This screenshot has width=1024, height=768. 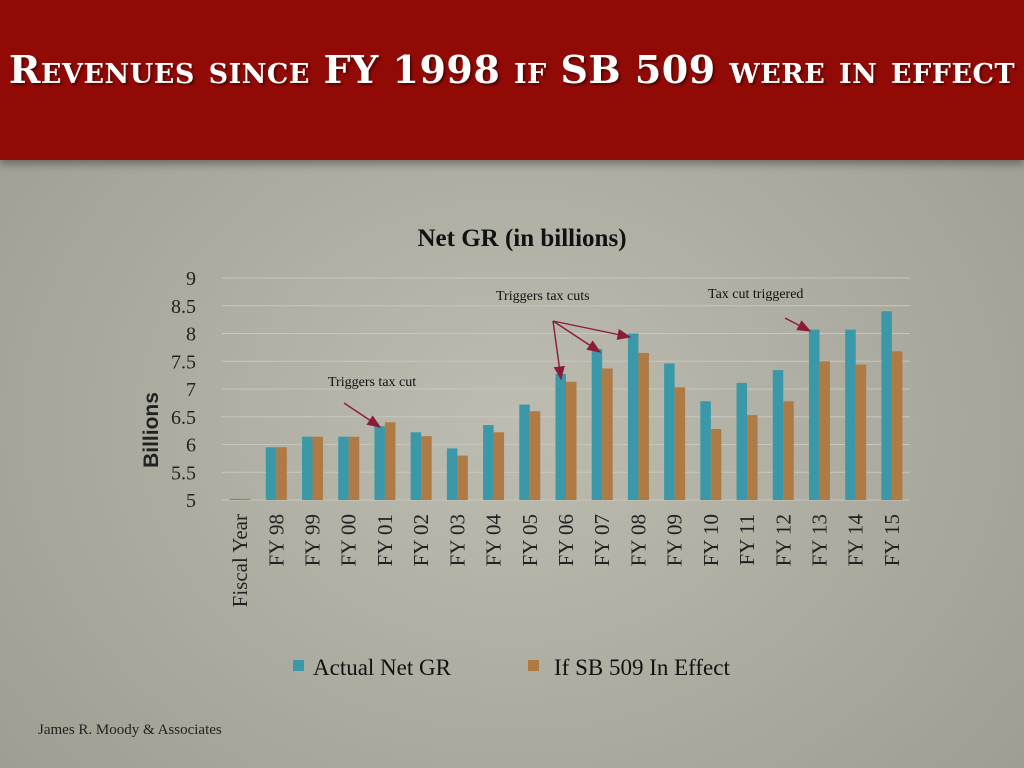 I want to click on x-category-label: FY 05, so click(x=530, y=540).